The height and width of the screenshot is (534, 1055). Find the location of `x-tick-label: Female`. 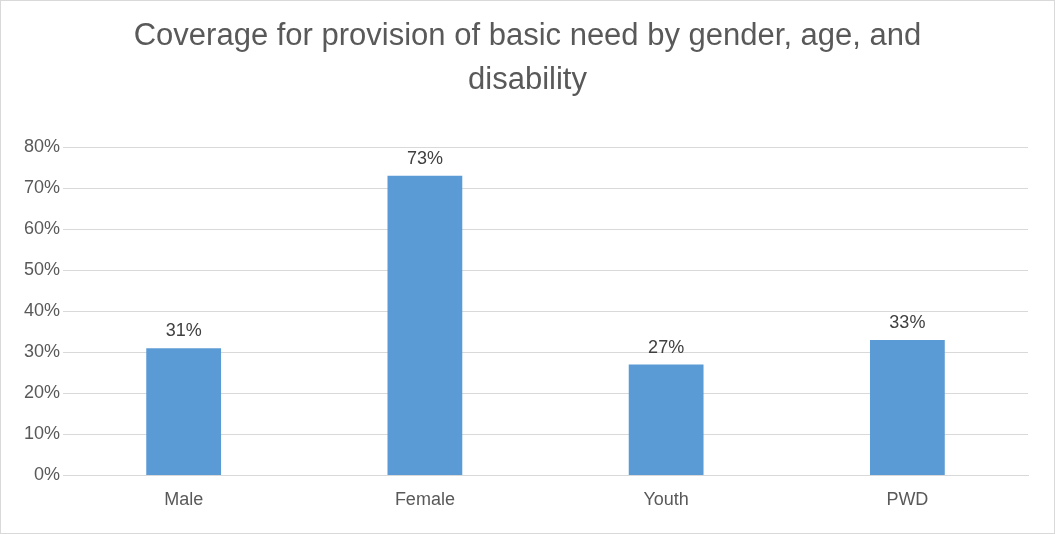

x-tick-label: Female is located at coordinates (424, 499).